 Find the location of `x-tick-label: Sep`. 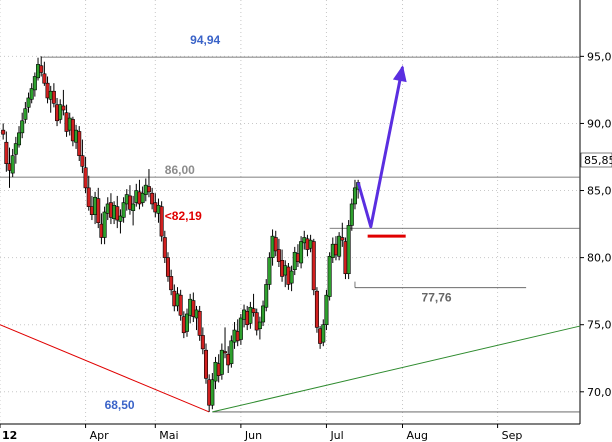

x-tick-label: Sep is located at coordinates (512, 435).